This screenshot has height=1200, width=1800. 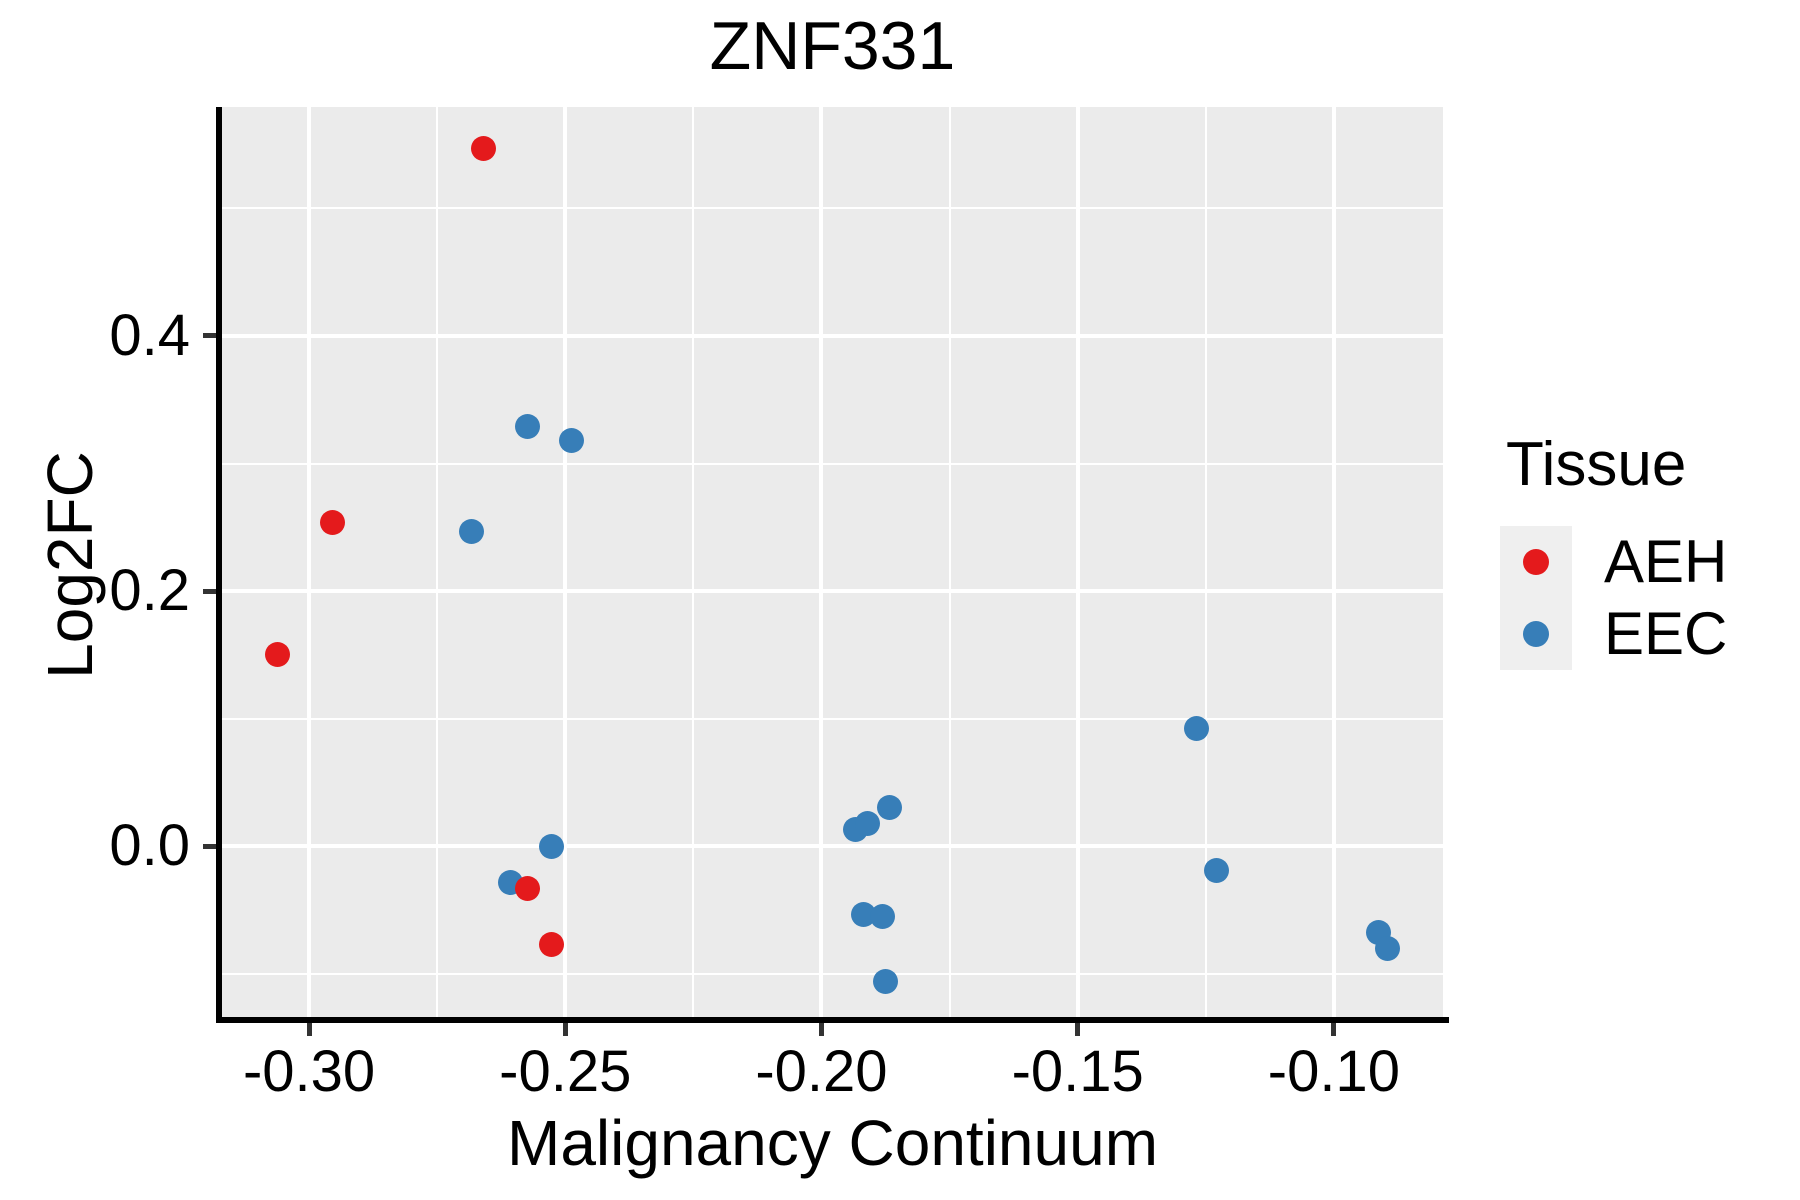 I want to click on legend-item-label: AEH, so click(x=1666, y=561).